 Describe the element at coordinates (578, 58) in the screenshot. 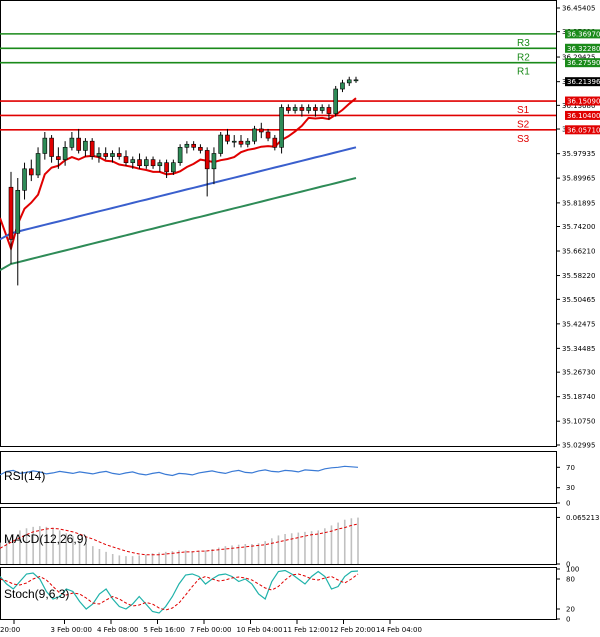

I see `price-tick-label: 36.29425` at that location.